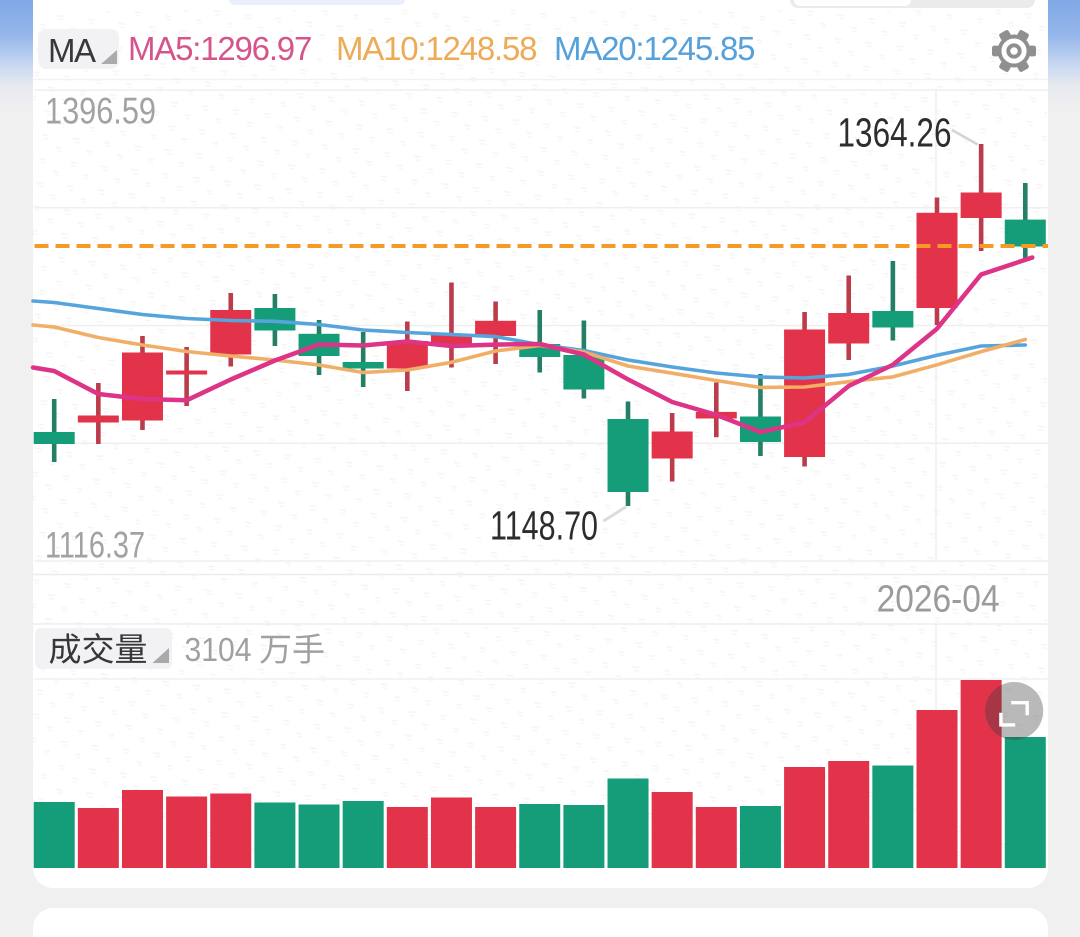  I want to click on svg-text: 2026-04, so click(938, 600).